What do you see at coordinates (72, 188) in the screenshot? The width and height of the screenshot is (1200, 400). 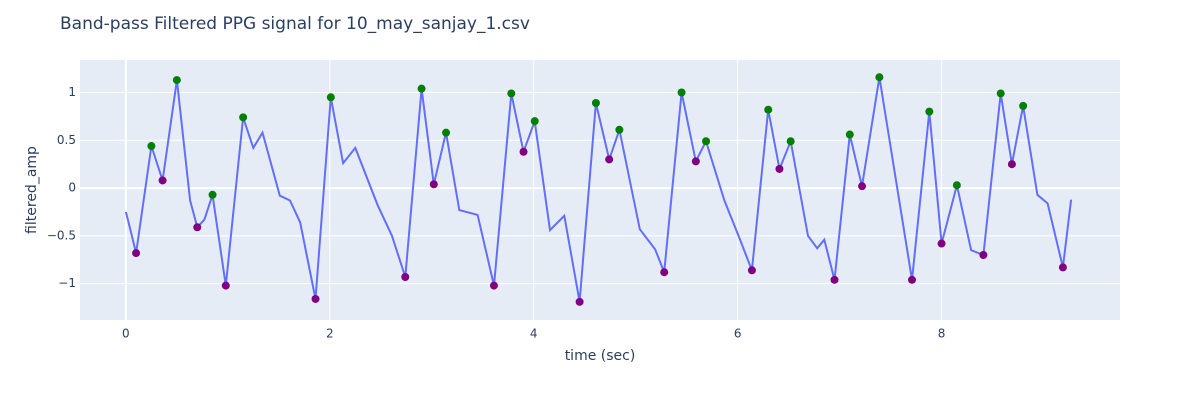 I see `y-tick-label: 0` at bounding box center [72, 188].